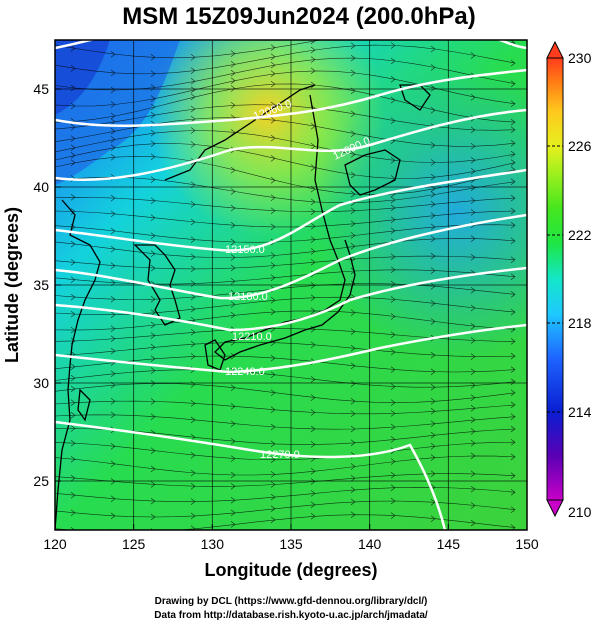 This screenshot has width=599, height=625. Describe the element at coordinates (449, 544) in the screenshot. I see `x-tick-label: 145` at that location.